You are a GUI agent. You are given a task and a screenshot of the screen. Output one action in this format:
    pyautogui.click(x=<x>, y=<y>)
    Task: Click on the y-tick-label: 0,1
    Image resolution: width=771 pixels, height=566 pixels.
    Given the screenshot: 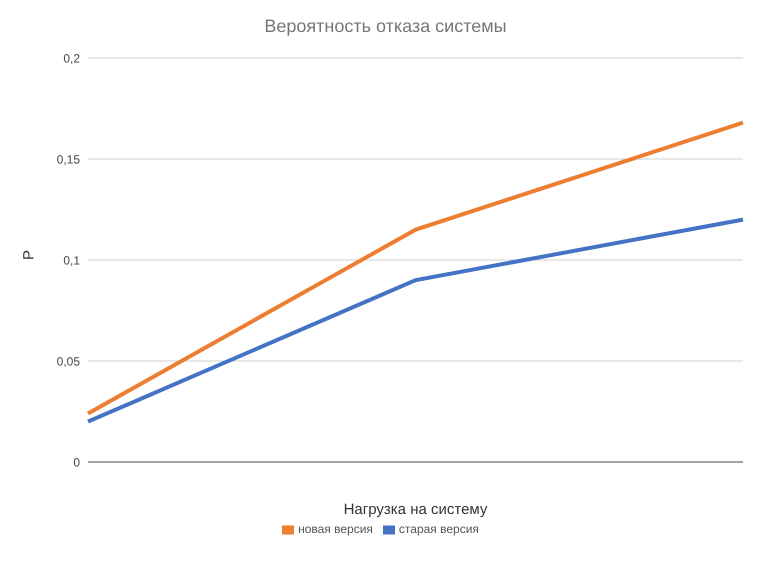 What is the action you would take?
    pyautogui.click(x=71, y=260)
    